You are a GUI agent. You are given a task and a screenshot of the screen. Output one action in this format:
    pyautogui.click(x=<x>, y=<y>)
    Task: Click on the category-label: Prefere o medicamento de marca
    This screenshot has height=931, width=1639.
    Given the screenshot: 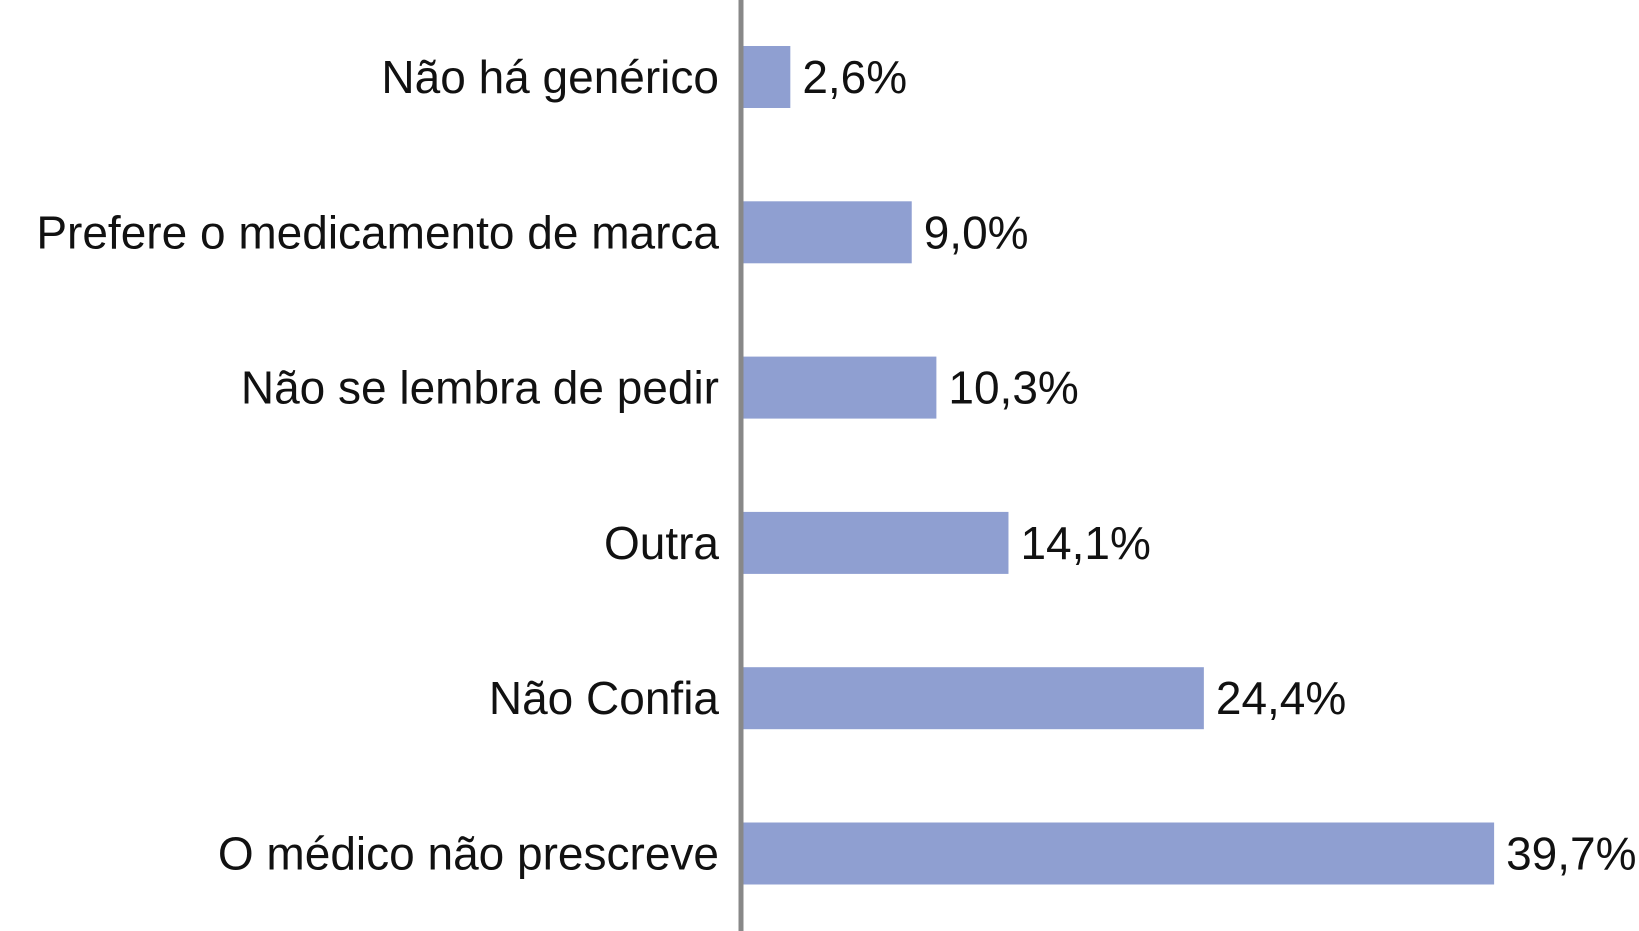 What is the action you would take?
    pyautogui.click(x=377, y=232)
    